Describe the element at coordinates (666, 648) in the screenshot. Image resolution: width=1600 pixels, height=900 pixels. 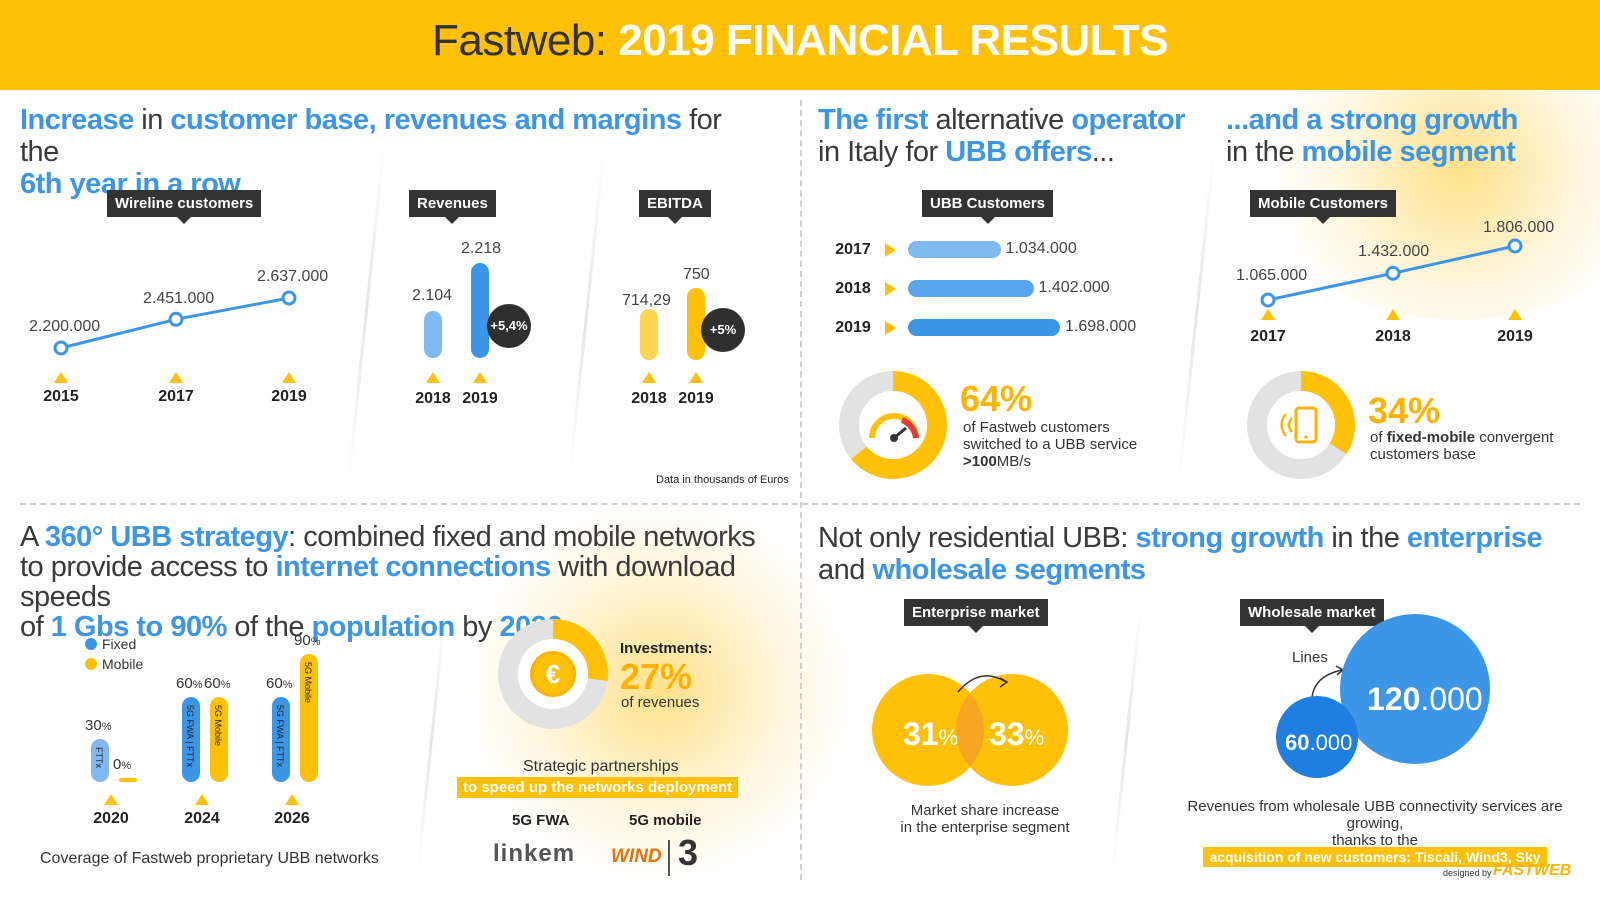
I see `investments-title: Investments:` at that location.